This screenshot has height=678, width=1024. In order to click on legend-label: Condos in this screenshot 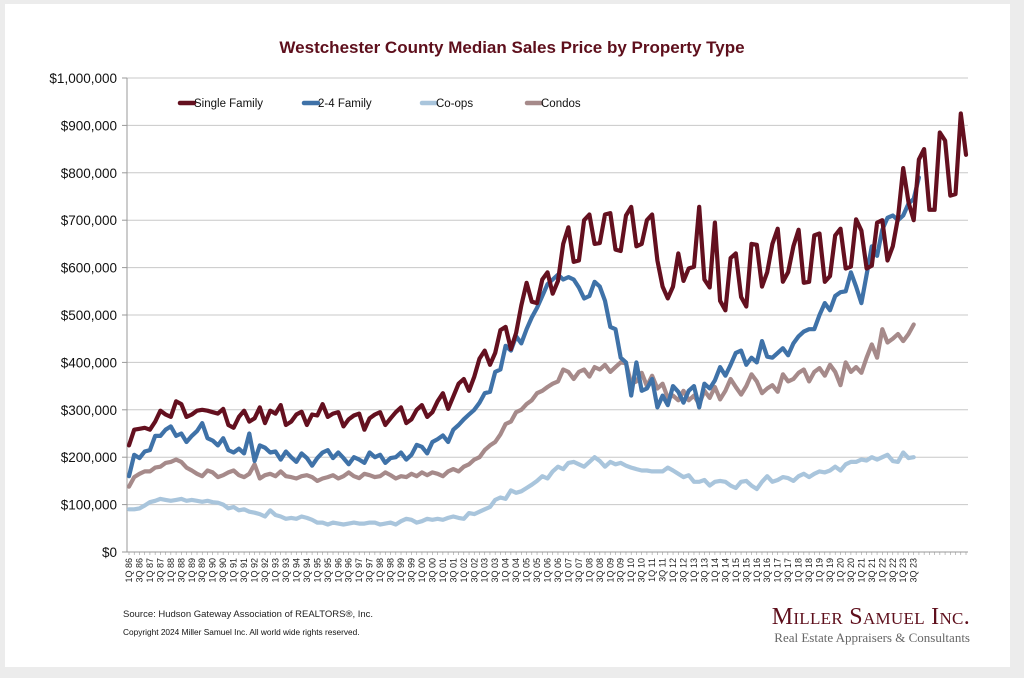, I will do `click(561, 104)`.